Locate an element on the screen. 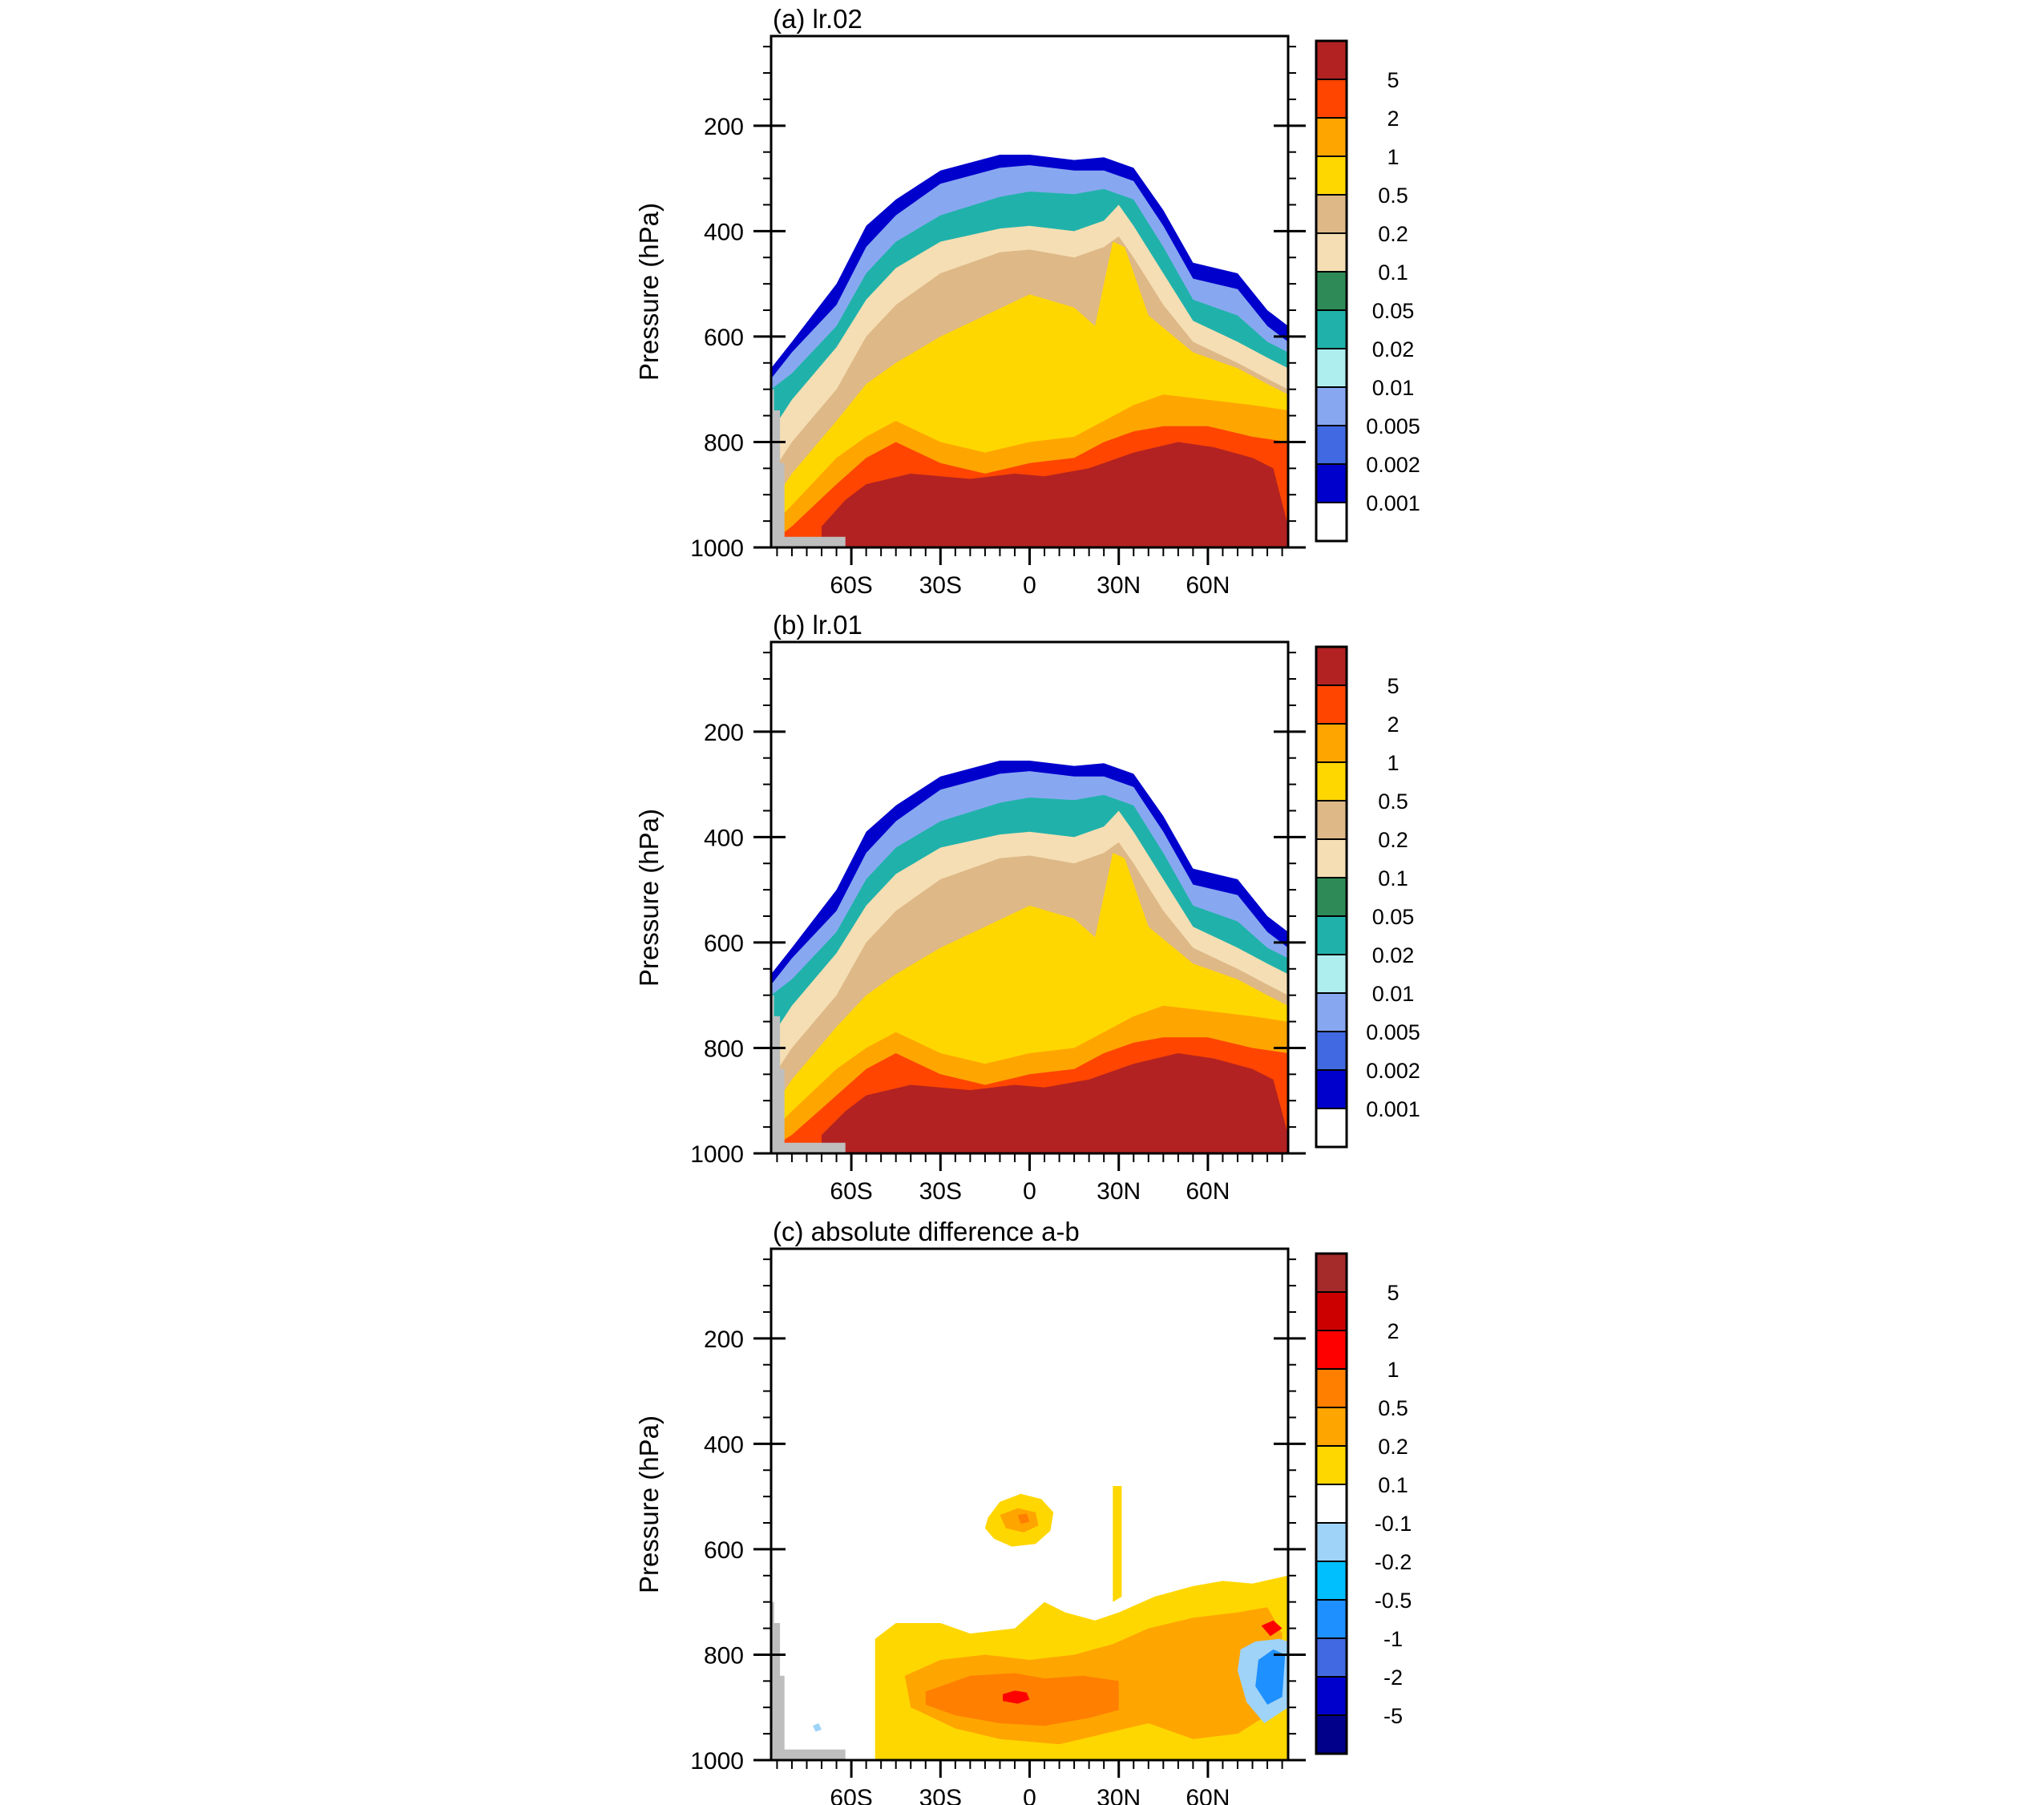 This screenshot has height=1805, width=2044. contour-region-0.1 is located at coordinates (1117, 1544).